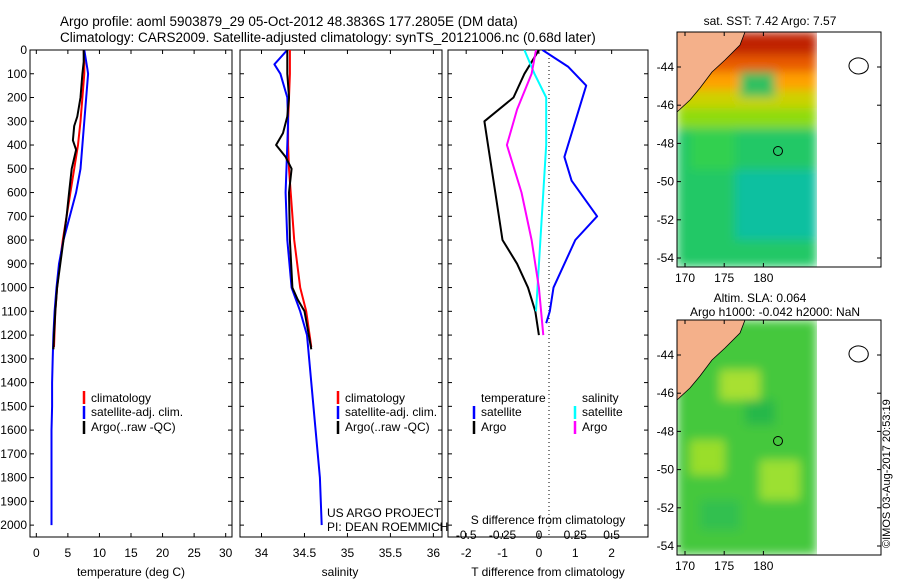 The width and height of the screenshot is (900, 580). I want to click on t-tick-label: 1, so click(575, 553).